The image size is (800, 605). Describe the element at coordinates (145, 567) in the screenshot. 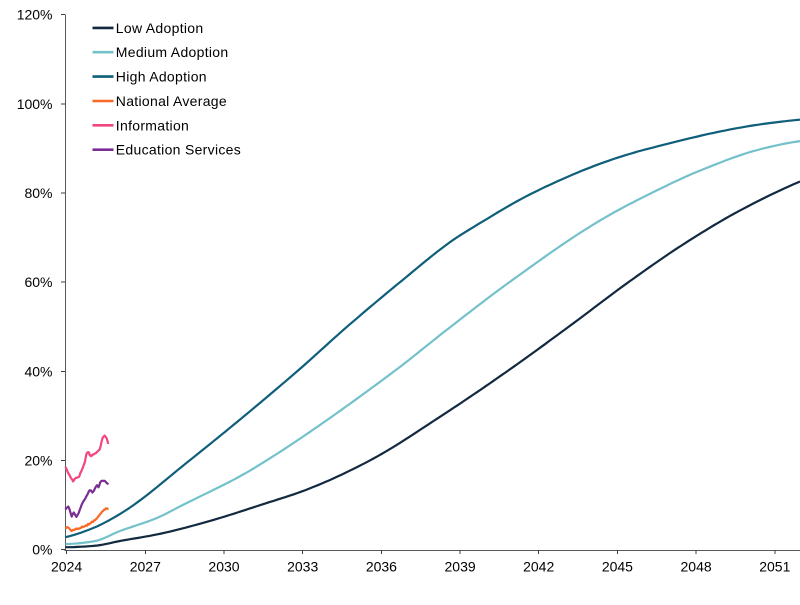

I see `svg-text: 2027` at that location.